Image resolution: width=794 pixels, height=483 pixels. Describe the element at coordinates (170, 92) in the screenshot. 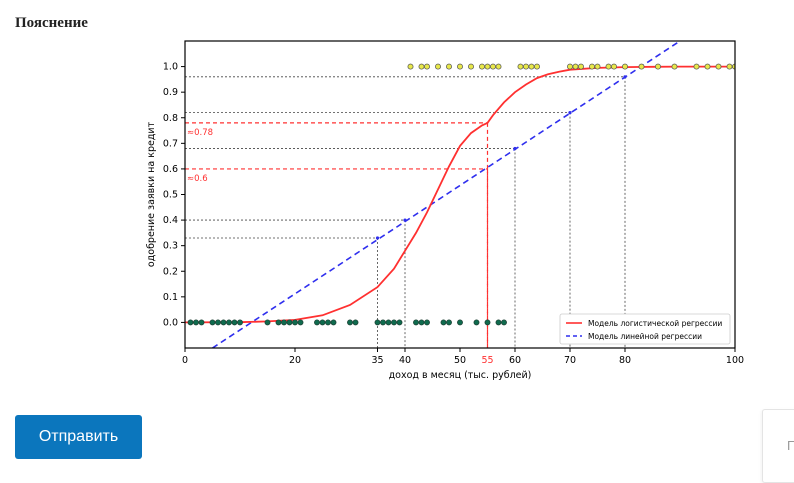

I see `y-tick-label-9: 0.9` at that location.